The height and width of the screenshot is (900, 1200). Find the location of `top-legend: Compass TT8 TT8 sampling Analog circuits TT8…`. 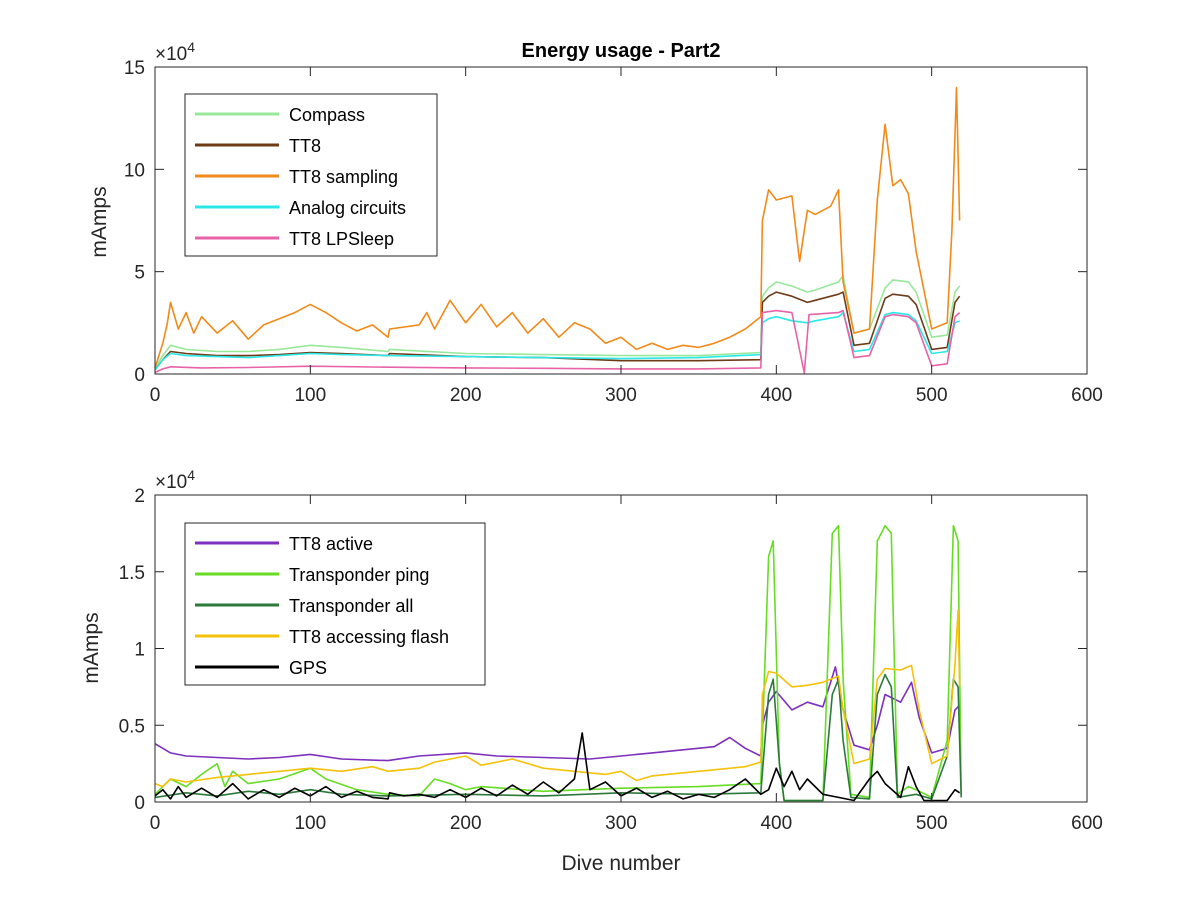

top-legend: Compass TT8 TT8 sampling Analog circuits TT8… is located at coordinates (311, 175).